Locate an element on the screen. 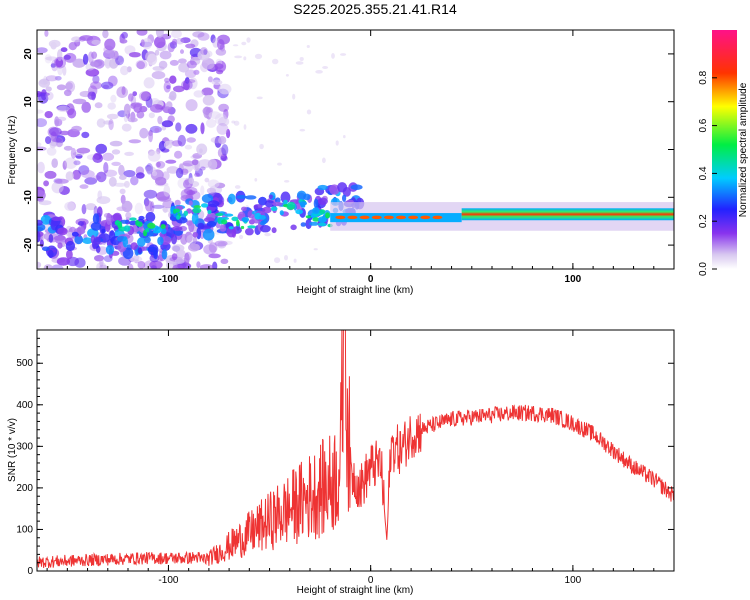 This screenshot has height=600, width=750. colorbar-tick-label: 0.0 is located at coordinates (703, 269).